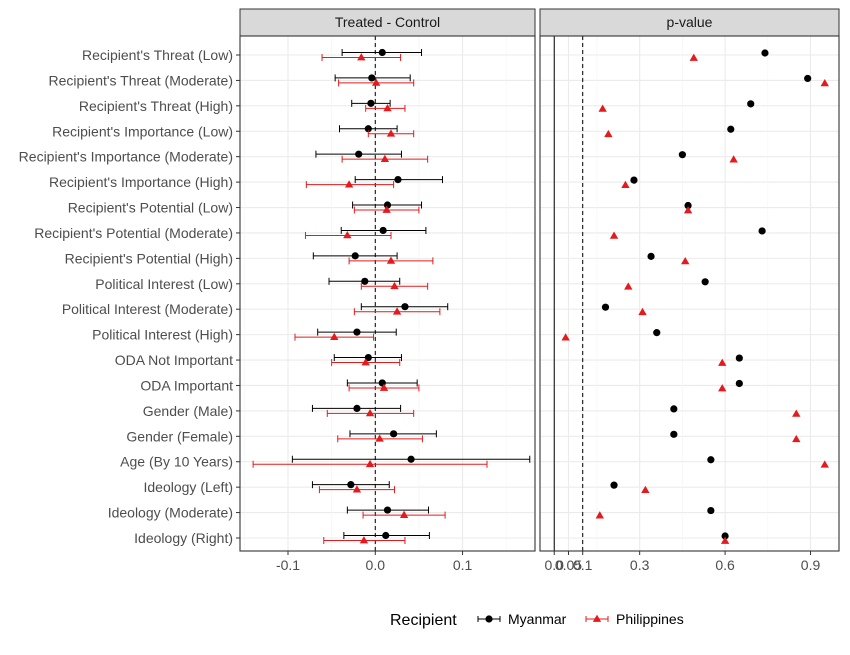 This screenshot has width=850, height=655. What do you see at coordinates (650, 619) in the screenshot?
I see `legend-label-philippines: Philippines` at bounding box center [650, 619].